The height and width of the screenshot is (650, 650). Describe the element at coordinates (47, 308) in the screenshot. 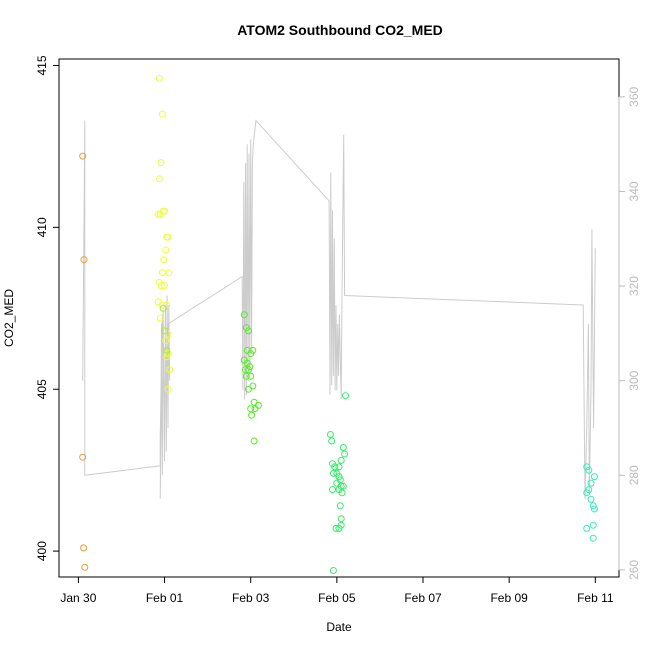

I see `y-axis: 400 405 410 415` at that location.